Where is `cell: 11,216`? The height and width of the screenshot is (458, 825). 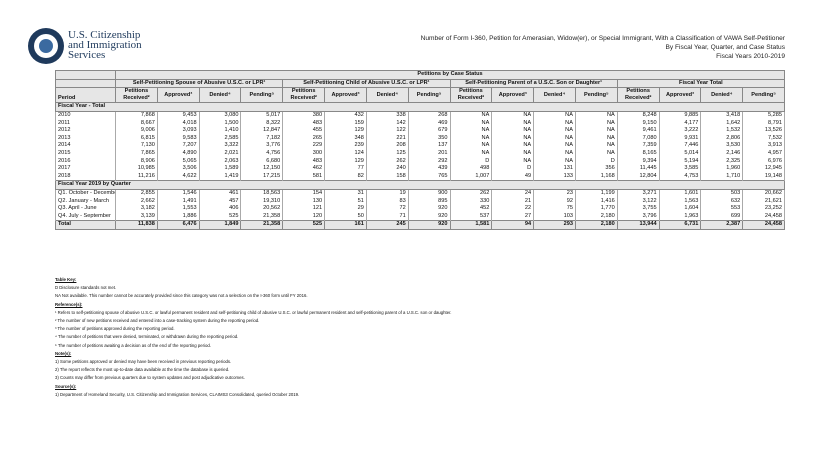 cell: 11,216 is located at coordinates (136, 176).